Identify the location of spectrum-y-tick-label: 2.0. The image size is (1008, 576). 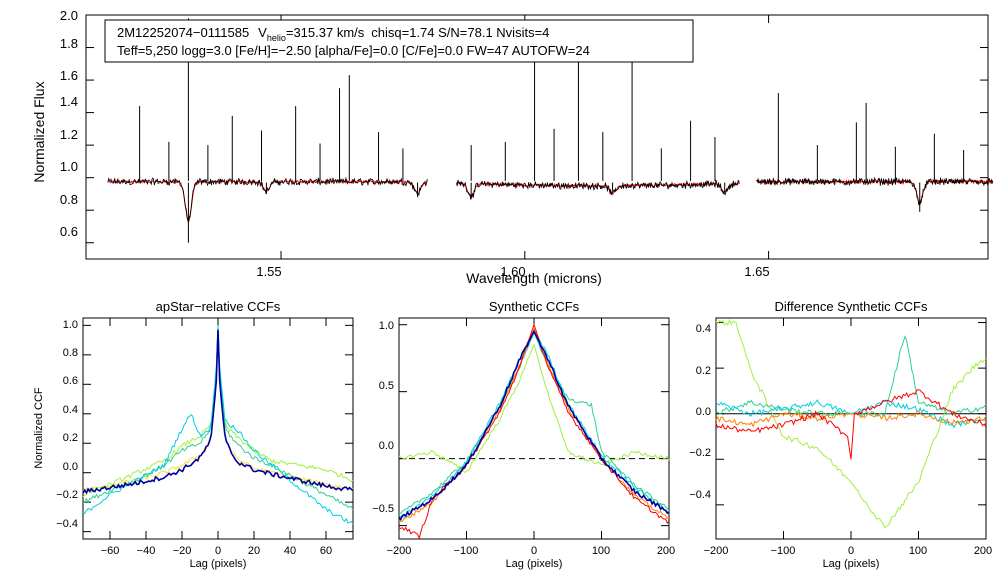
(69, 15).